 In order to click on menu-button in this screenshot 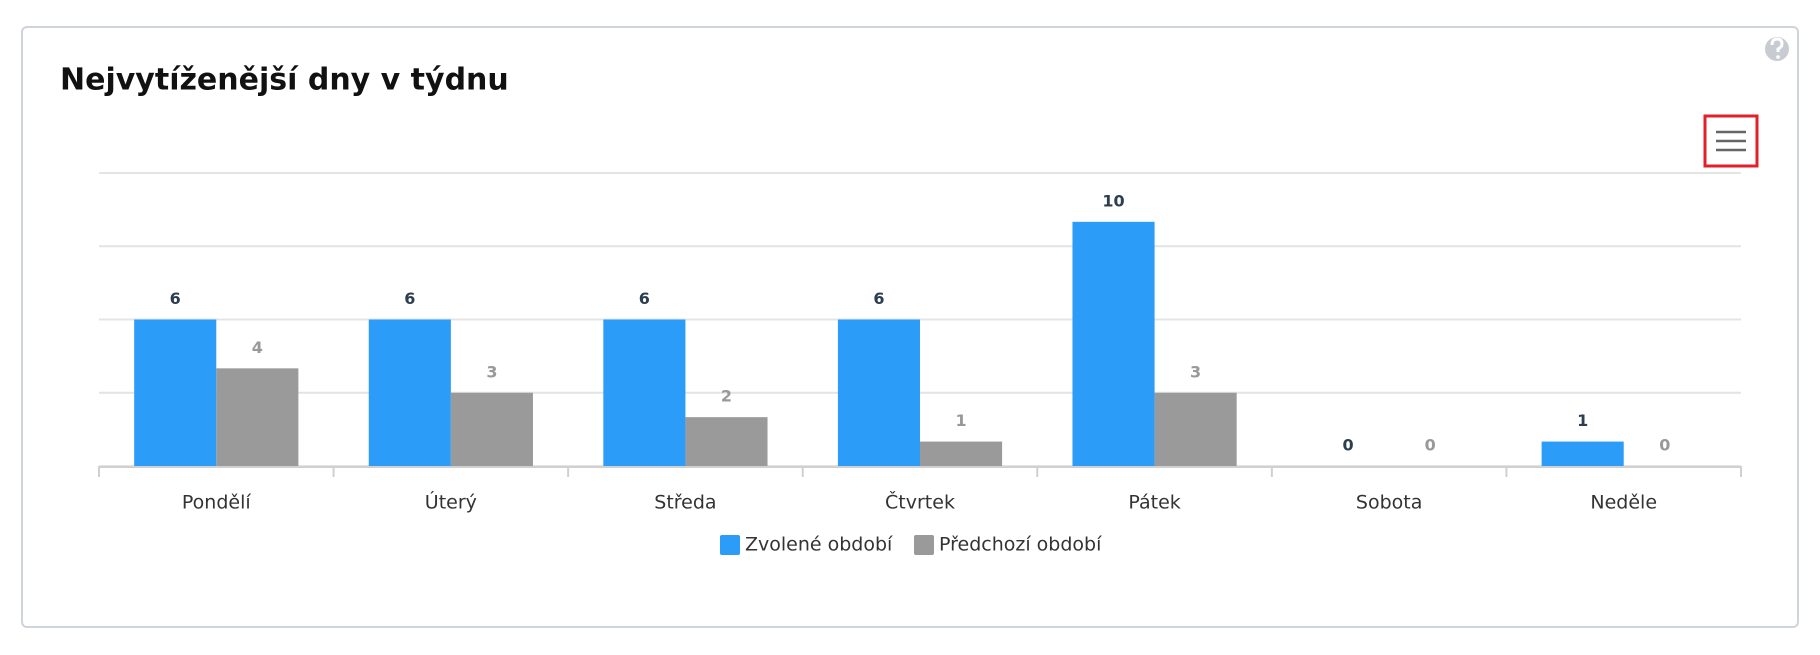, I will do `click(1731, 141)`.